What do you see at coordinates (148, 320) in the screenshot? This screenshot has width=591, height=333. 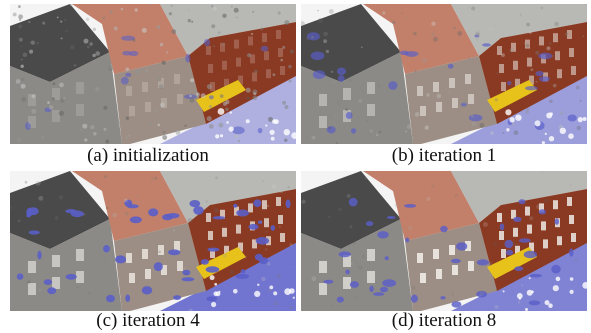 I see `caption-iteration-4: (c) iteration 4` at bounding box center [148, 320].